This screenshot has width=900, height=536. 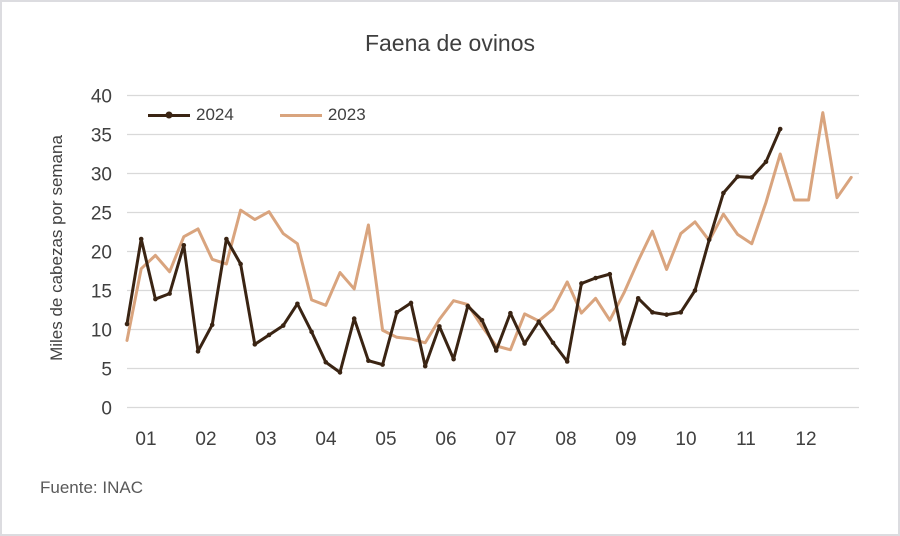 I want to click on x-tick-label-10: 10, so click(x=685, y=439).